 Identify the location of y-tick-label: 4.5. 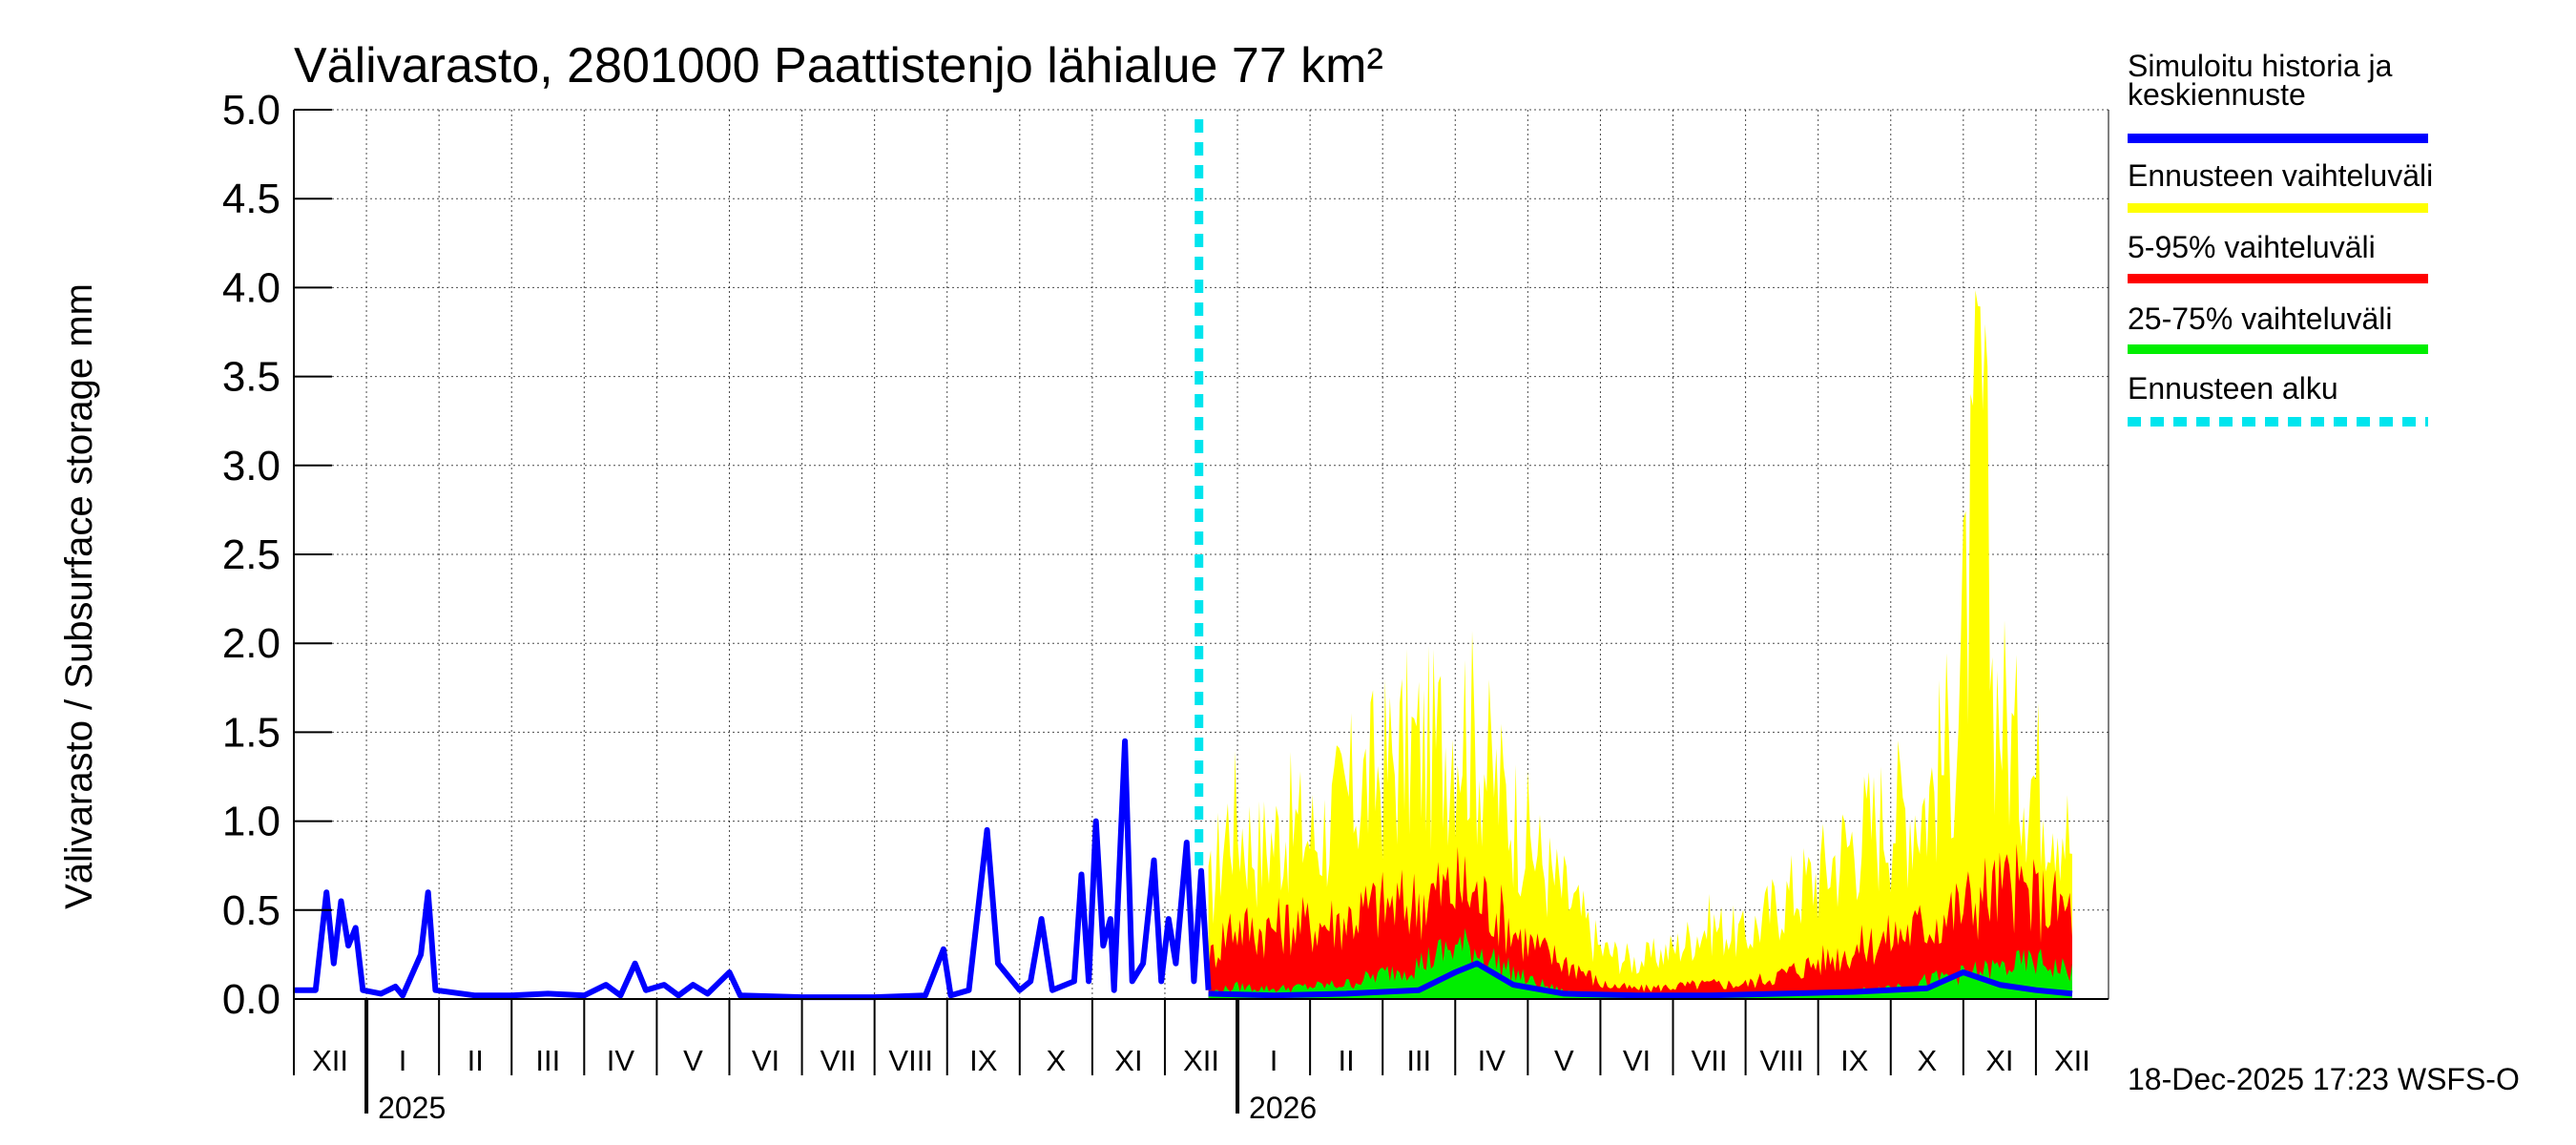
(251, 199).